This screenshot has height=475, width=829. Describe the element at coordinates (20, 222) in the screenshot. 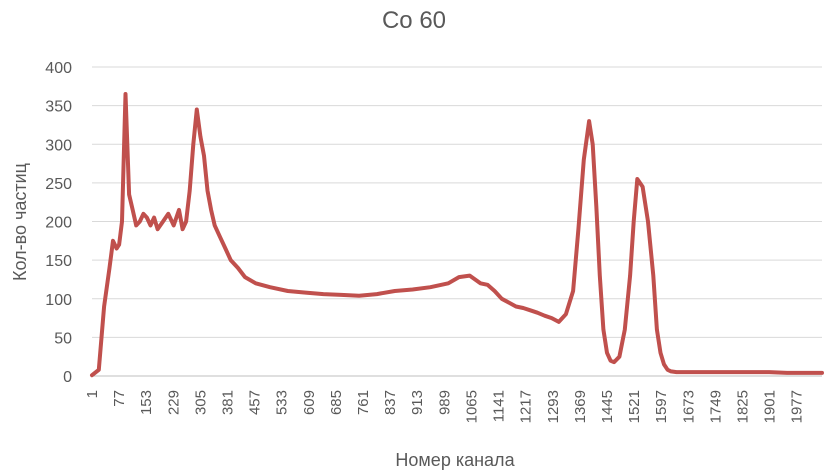

I see `y-axis-label: Кол-во частиц` at that location.